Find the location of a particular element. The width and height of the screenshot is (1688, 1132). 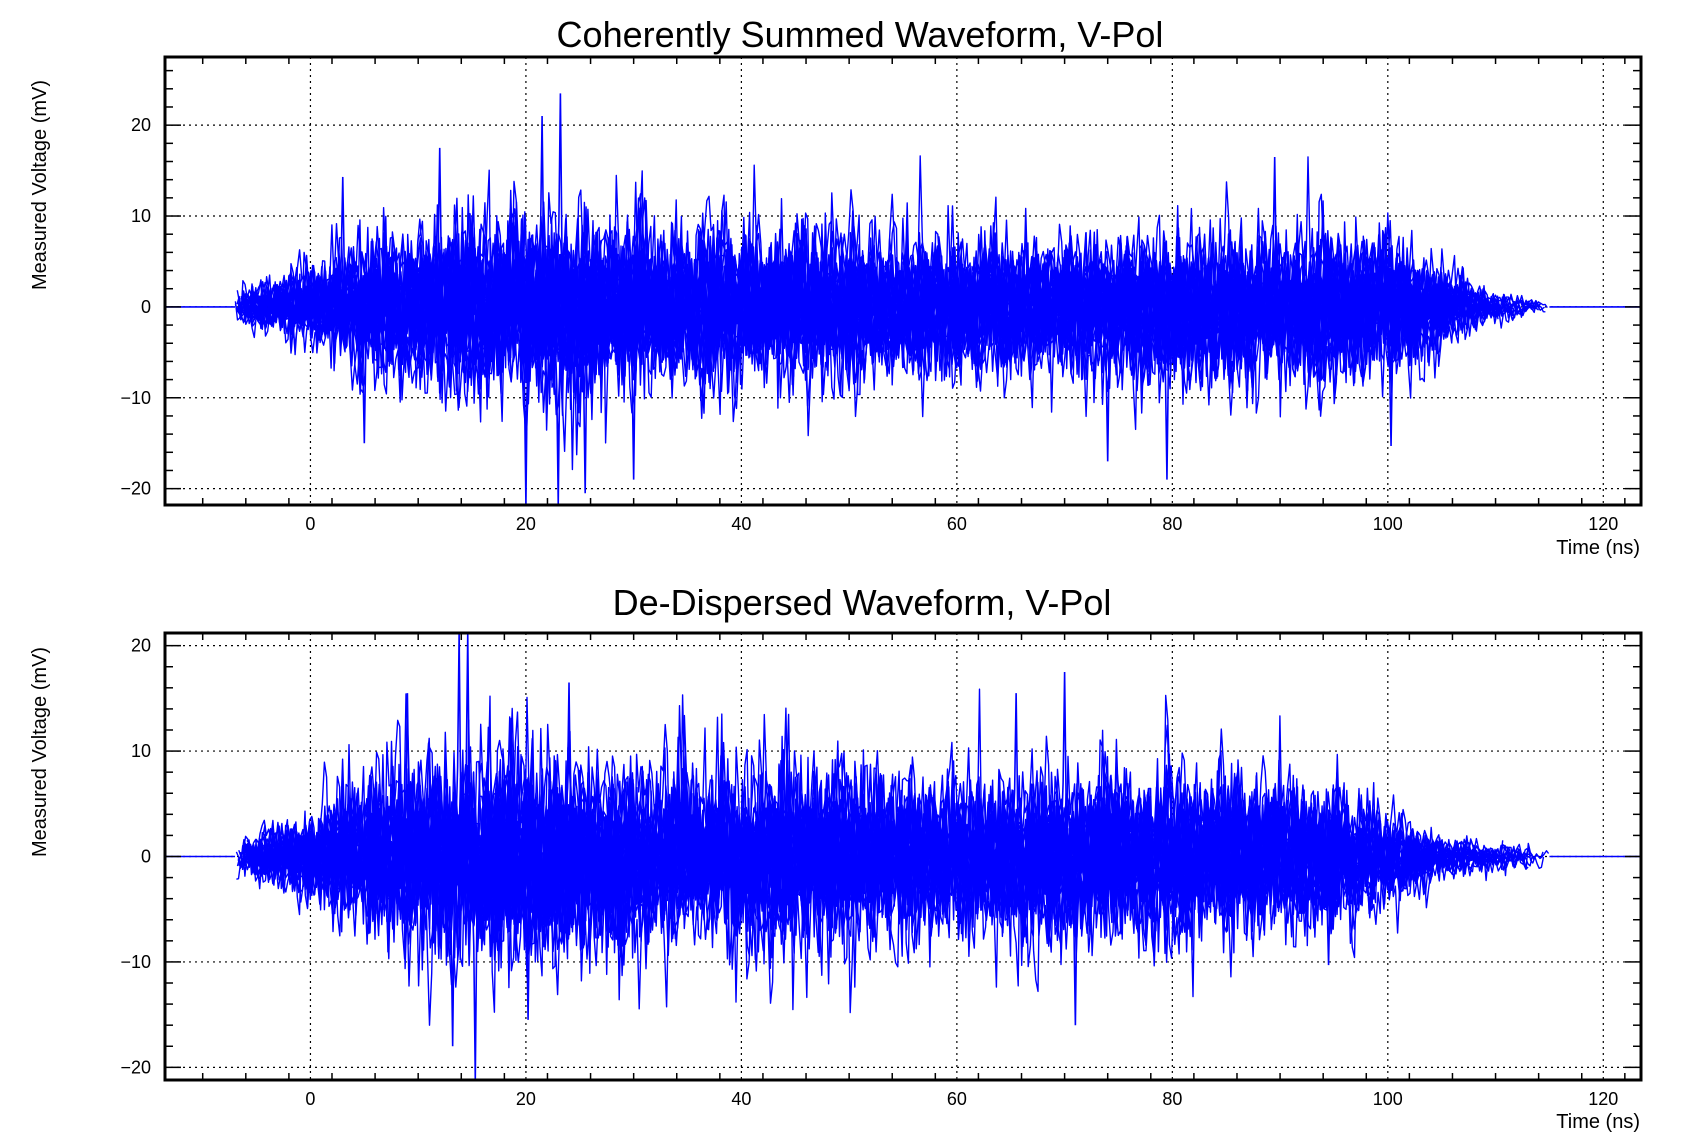

top-y-tick-label: 0 is located at coordinates (146, 307).